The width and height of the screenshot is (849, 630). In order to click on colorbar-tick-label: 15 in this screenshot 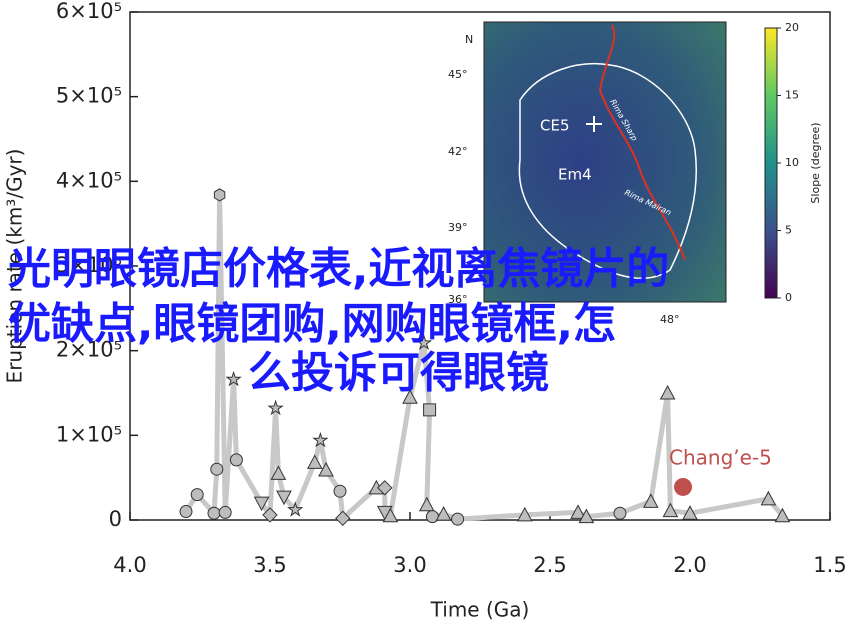, I will do `click(792, 95)`.